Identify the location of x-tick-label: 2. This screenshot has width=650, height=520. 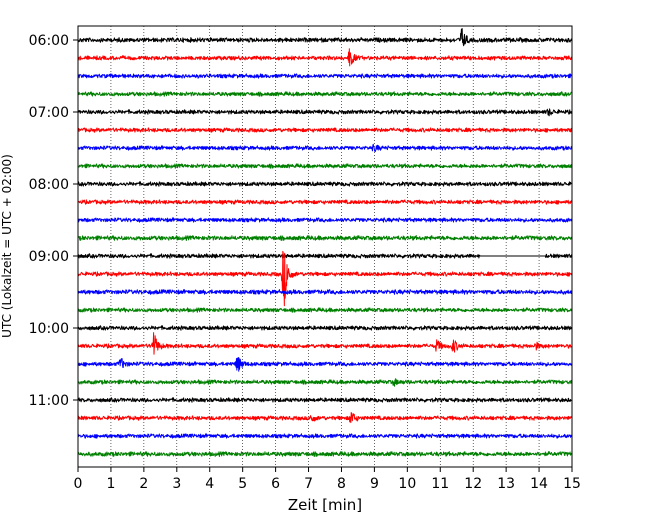
(143, 484).